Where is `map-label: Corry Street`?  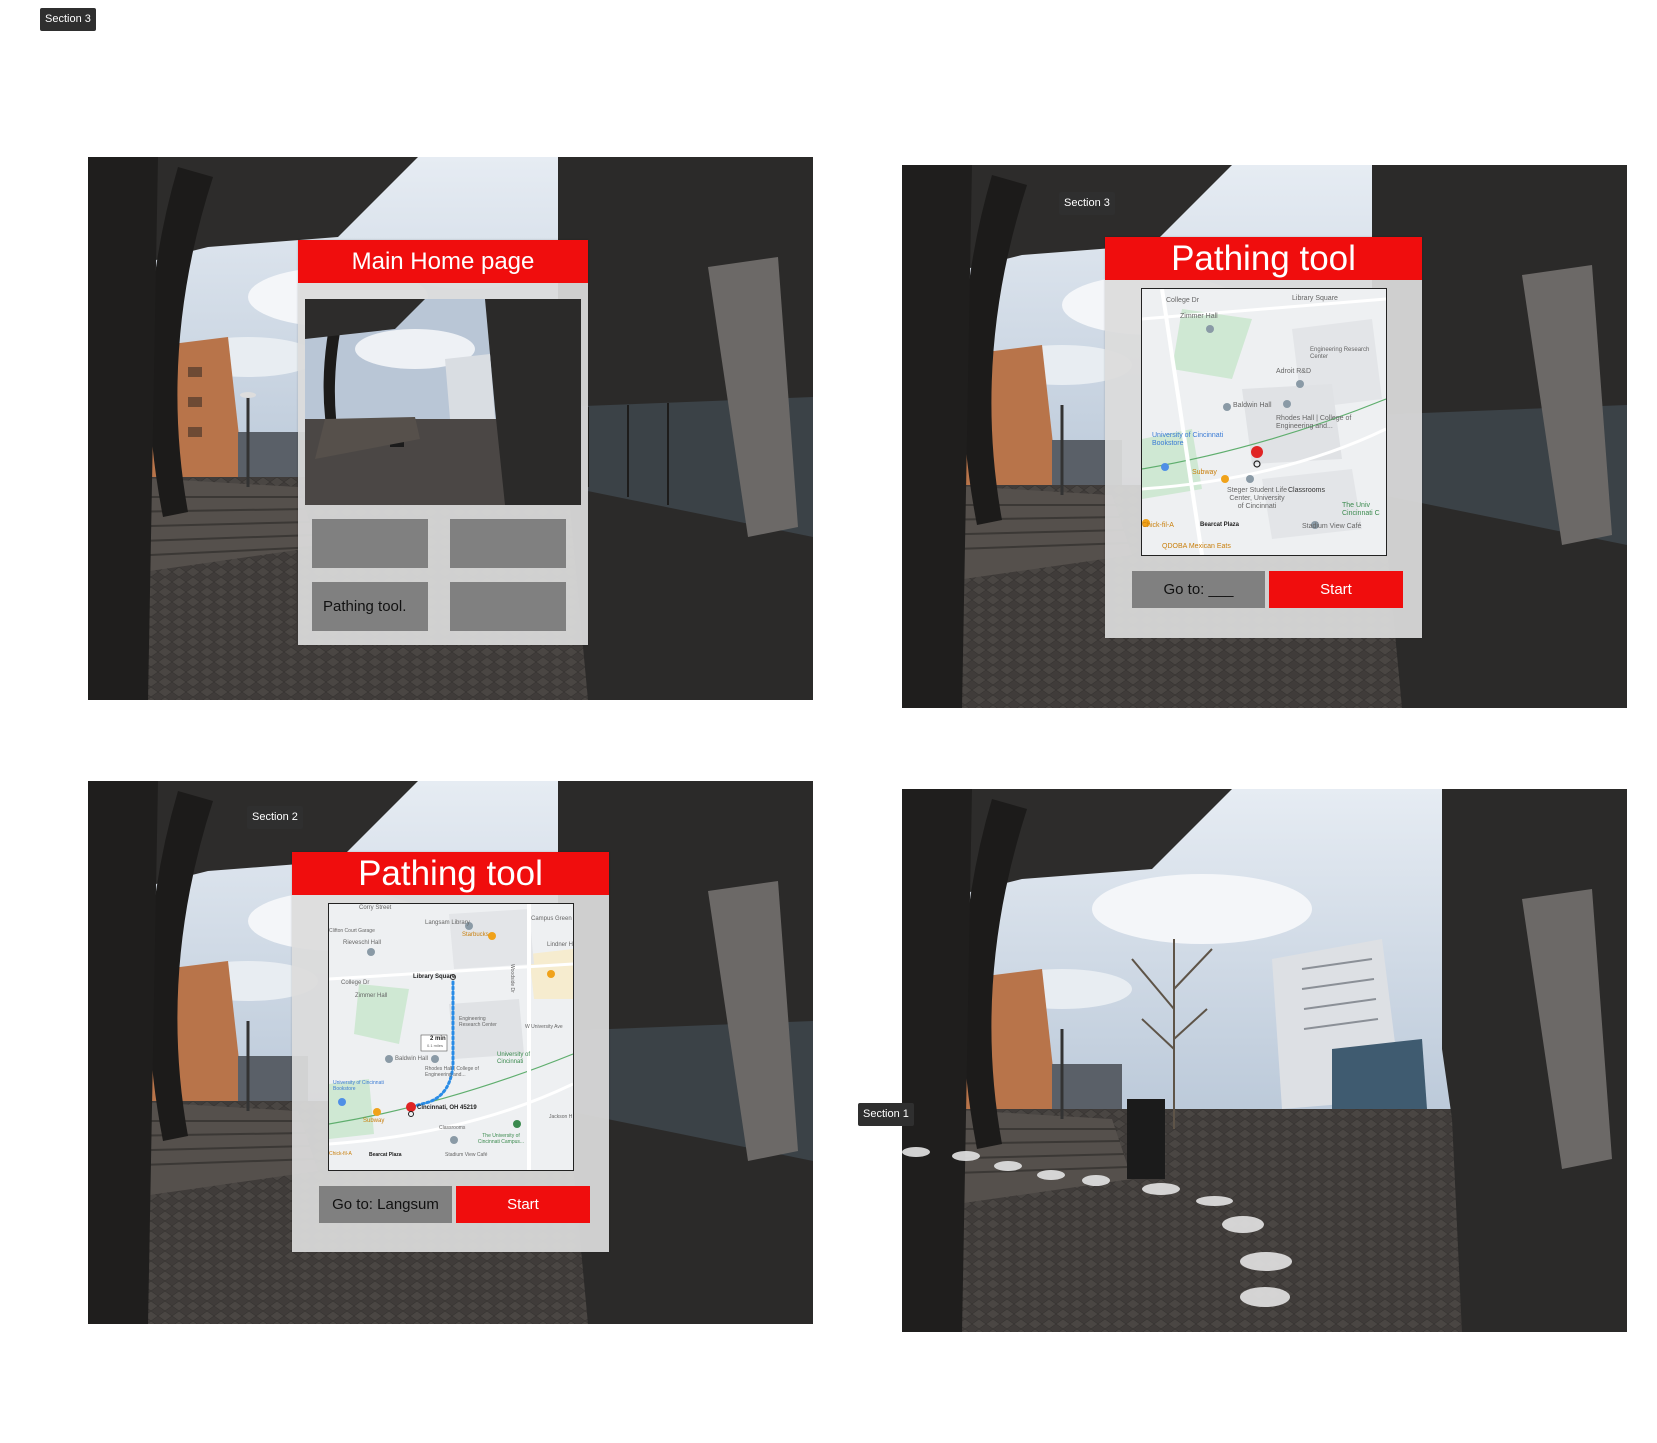 map-label: Corry Street is located at coordinates (375, 908).